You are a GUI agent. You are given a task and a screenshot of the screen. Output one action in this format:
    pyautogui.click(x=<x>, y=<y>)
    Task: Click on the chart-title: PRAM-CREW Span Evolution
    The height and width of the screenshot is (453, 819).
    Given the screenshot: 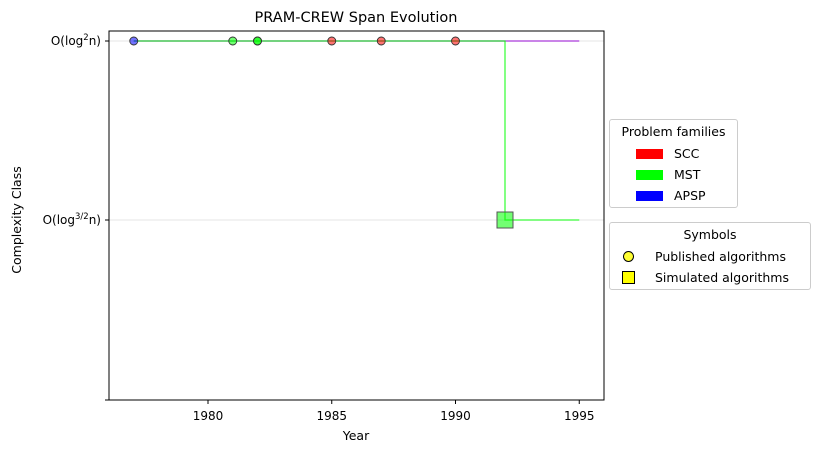 What is the action you would take?
    pyautogui.click(x=356, y=18)
    